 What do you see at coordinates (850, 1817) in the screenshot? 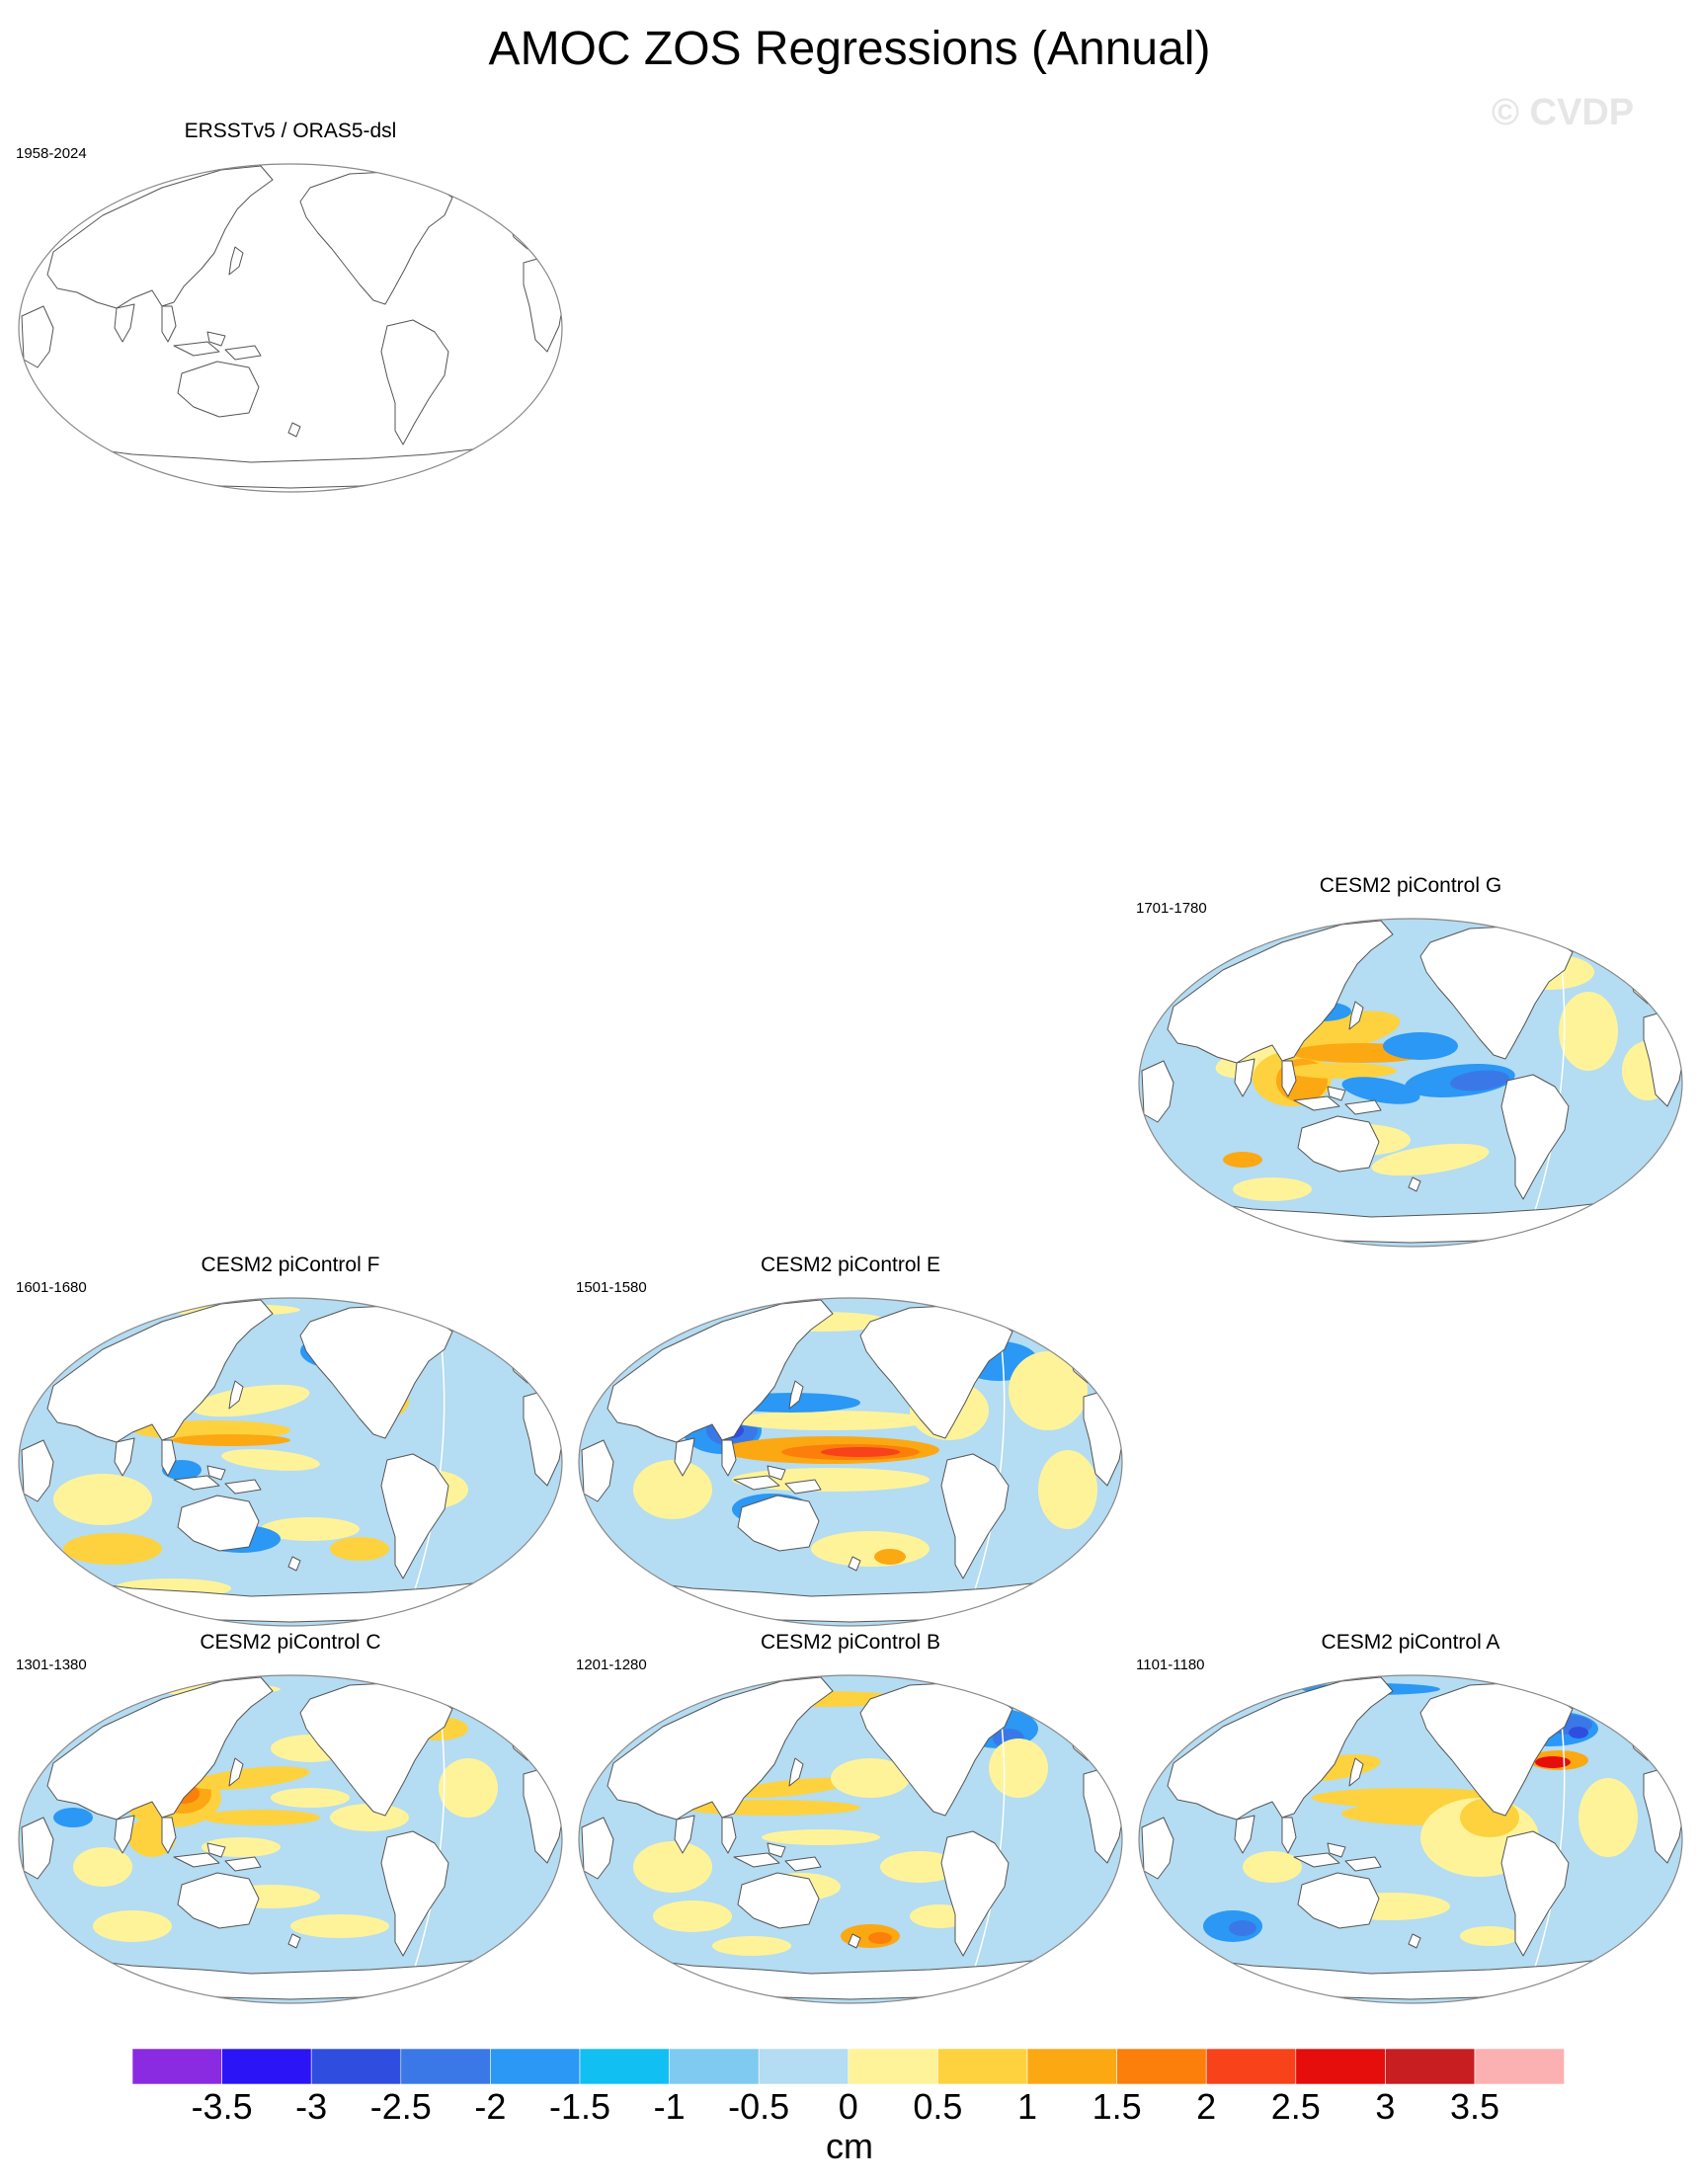
I see `panel-b: CESM2 piControl B 1201-1280` at bounding box center [850, 1817].